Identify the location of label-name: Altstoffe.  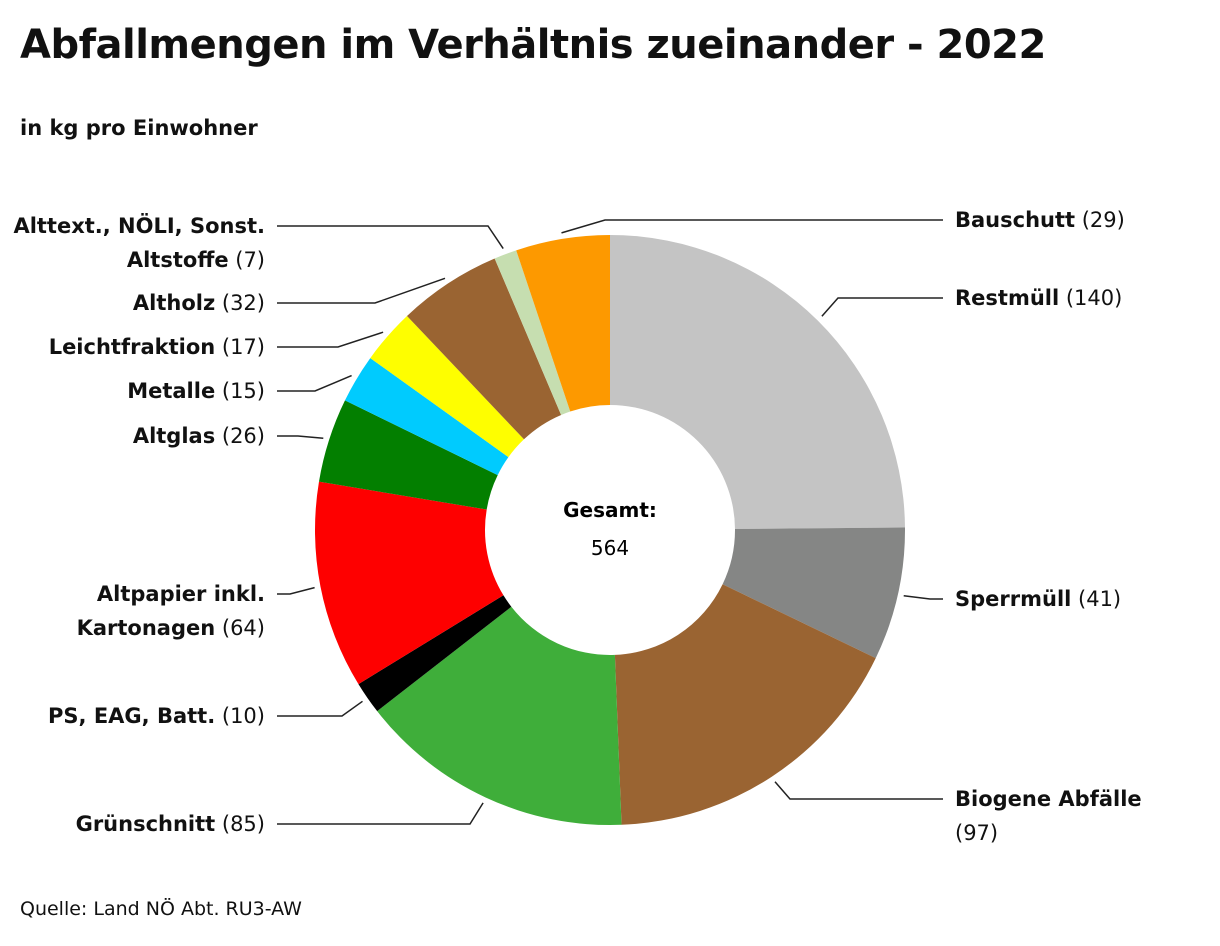
(178, 260).